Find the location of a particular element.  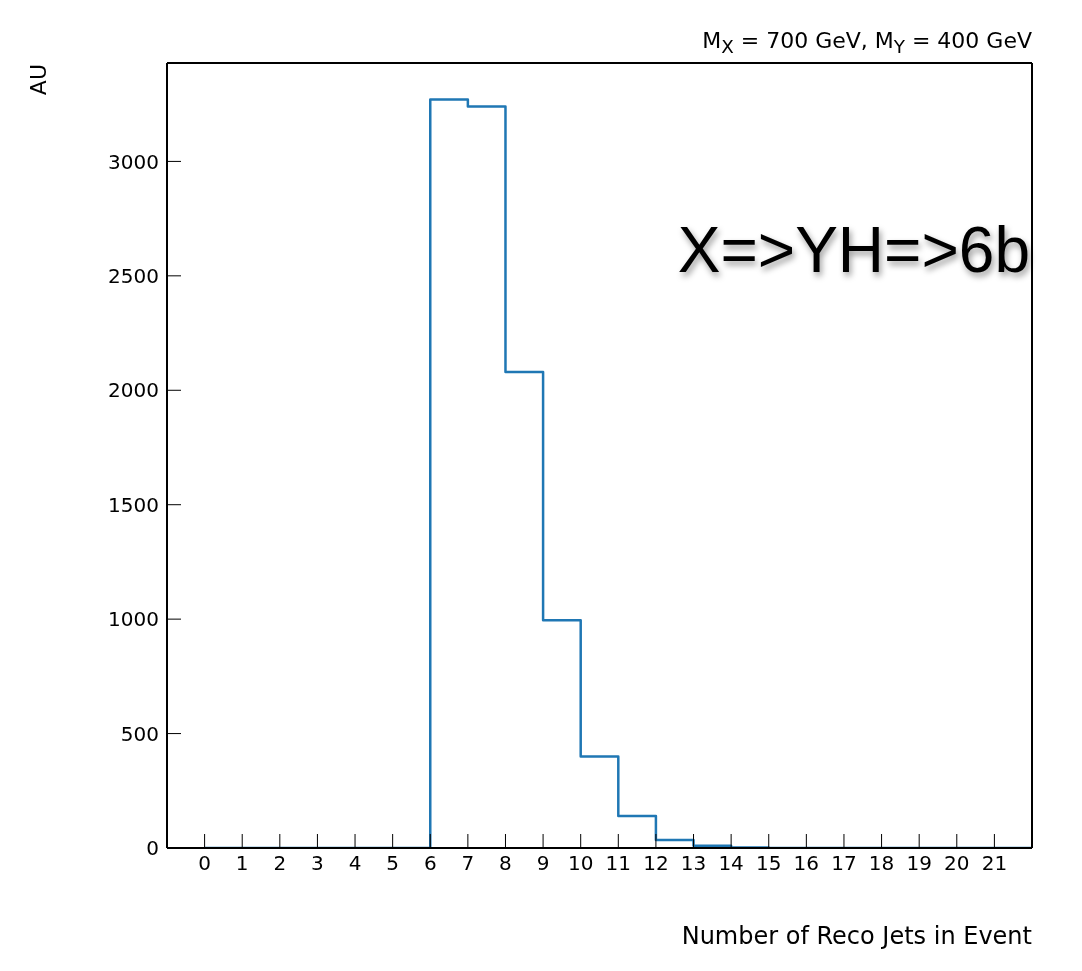

y-tick-label: 500 is located at coordinates (139, 733).